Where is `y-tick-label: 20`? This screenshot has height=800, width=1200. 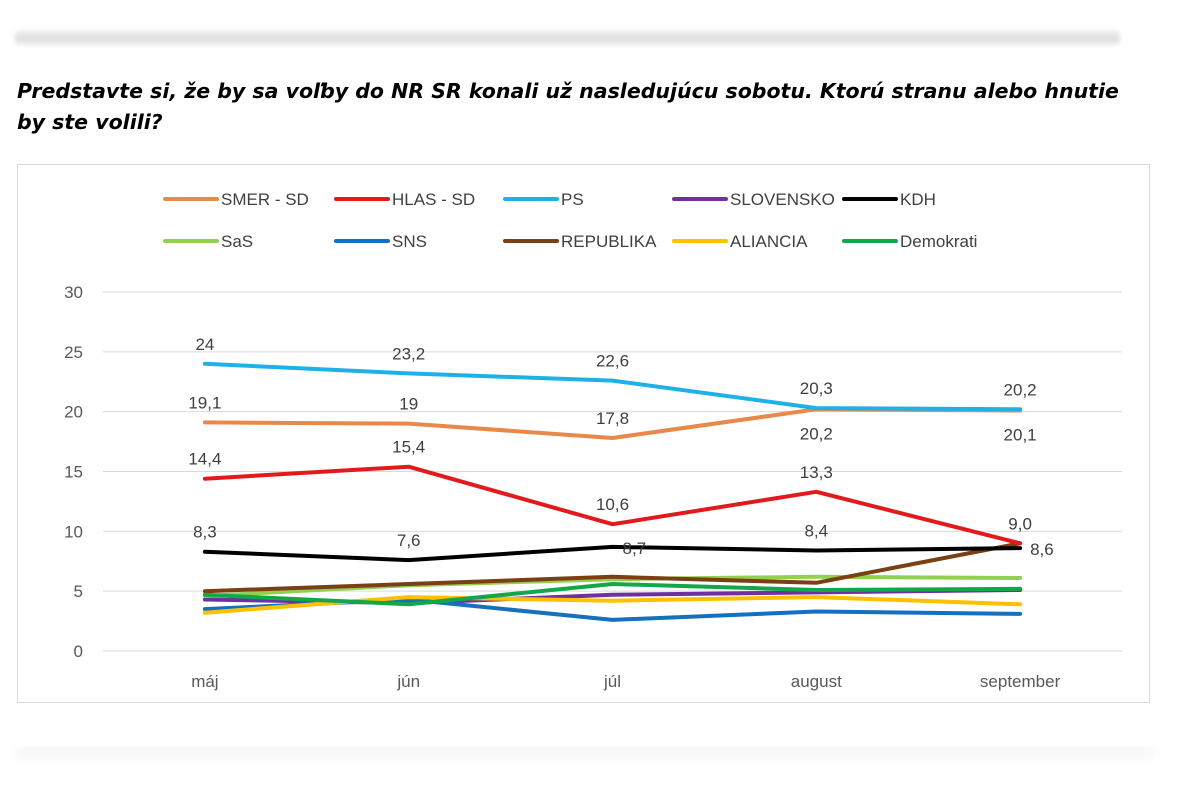
y-tick-label: 20 is located at coordinates (73, 412).